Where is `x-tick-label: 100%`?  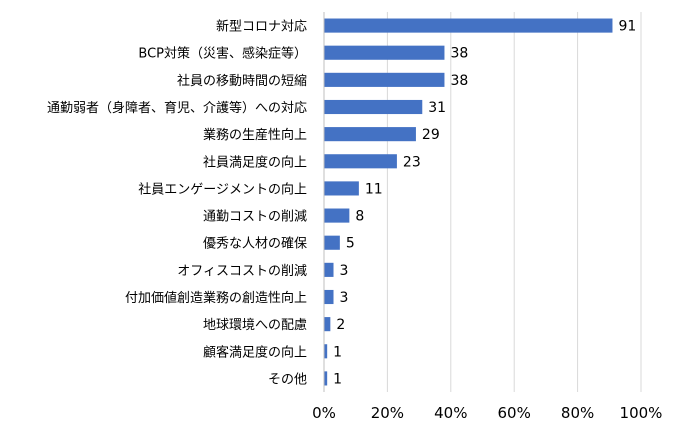
x-tick-label: 100% is located at coordinates (641, 413).